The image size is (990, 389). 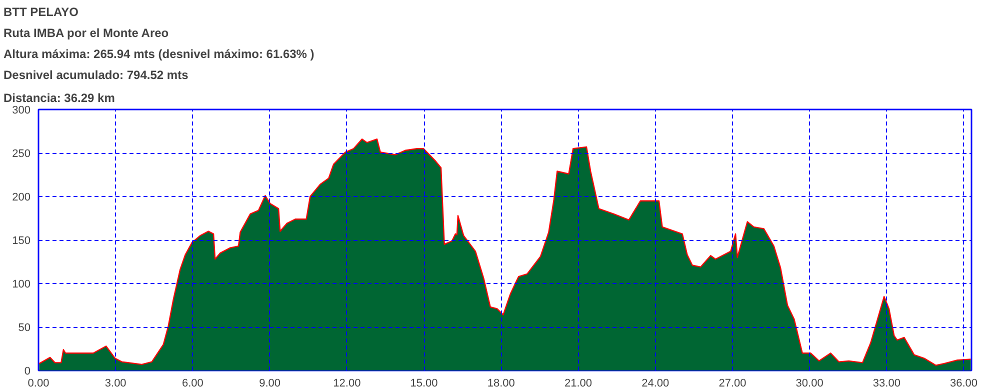 I want to click on y-tick-label: 250, so click(x=21, y=154).